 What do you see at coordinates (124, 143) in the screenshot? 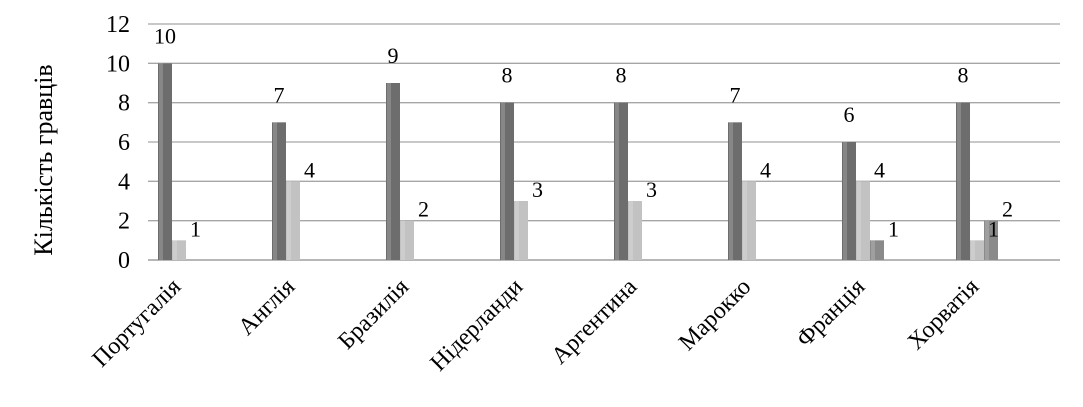
I see `y-tick-label: 6` at bounding box center [124, 143].